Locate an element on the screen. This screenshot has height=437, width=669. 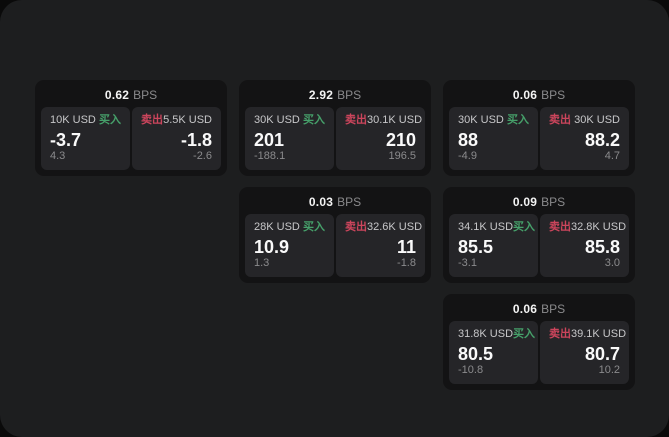
sell-size: 30.1K USD is located at coordinates (395, 120).